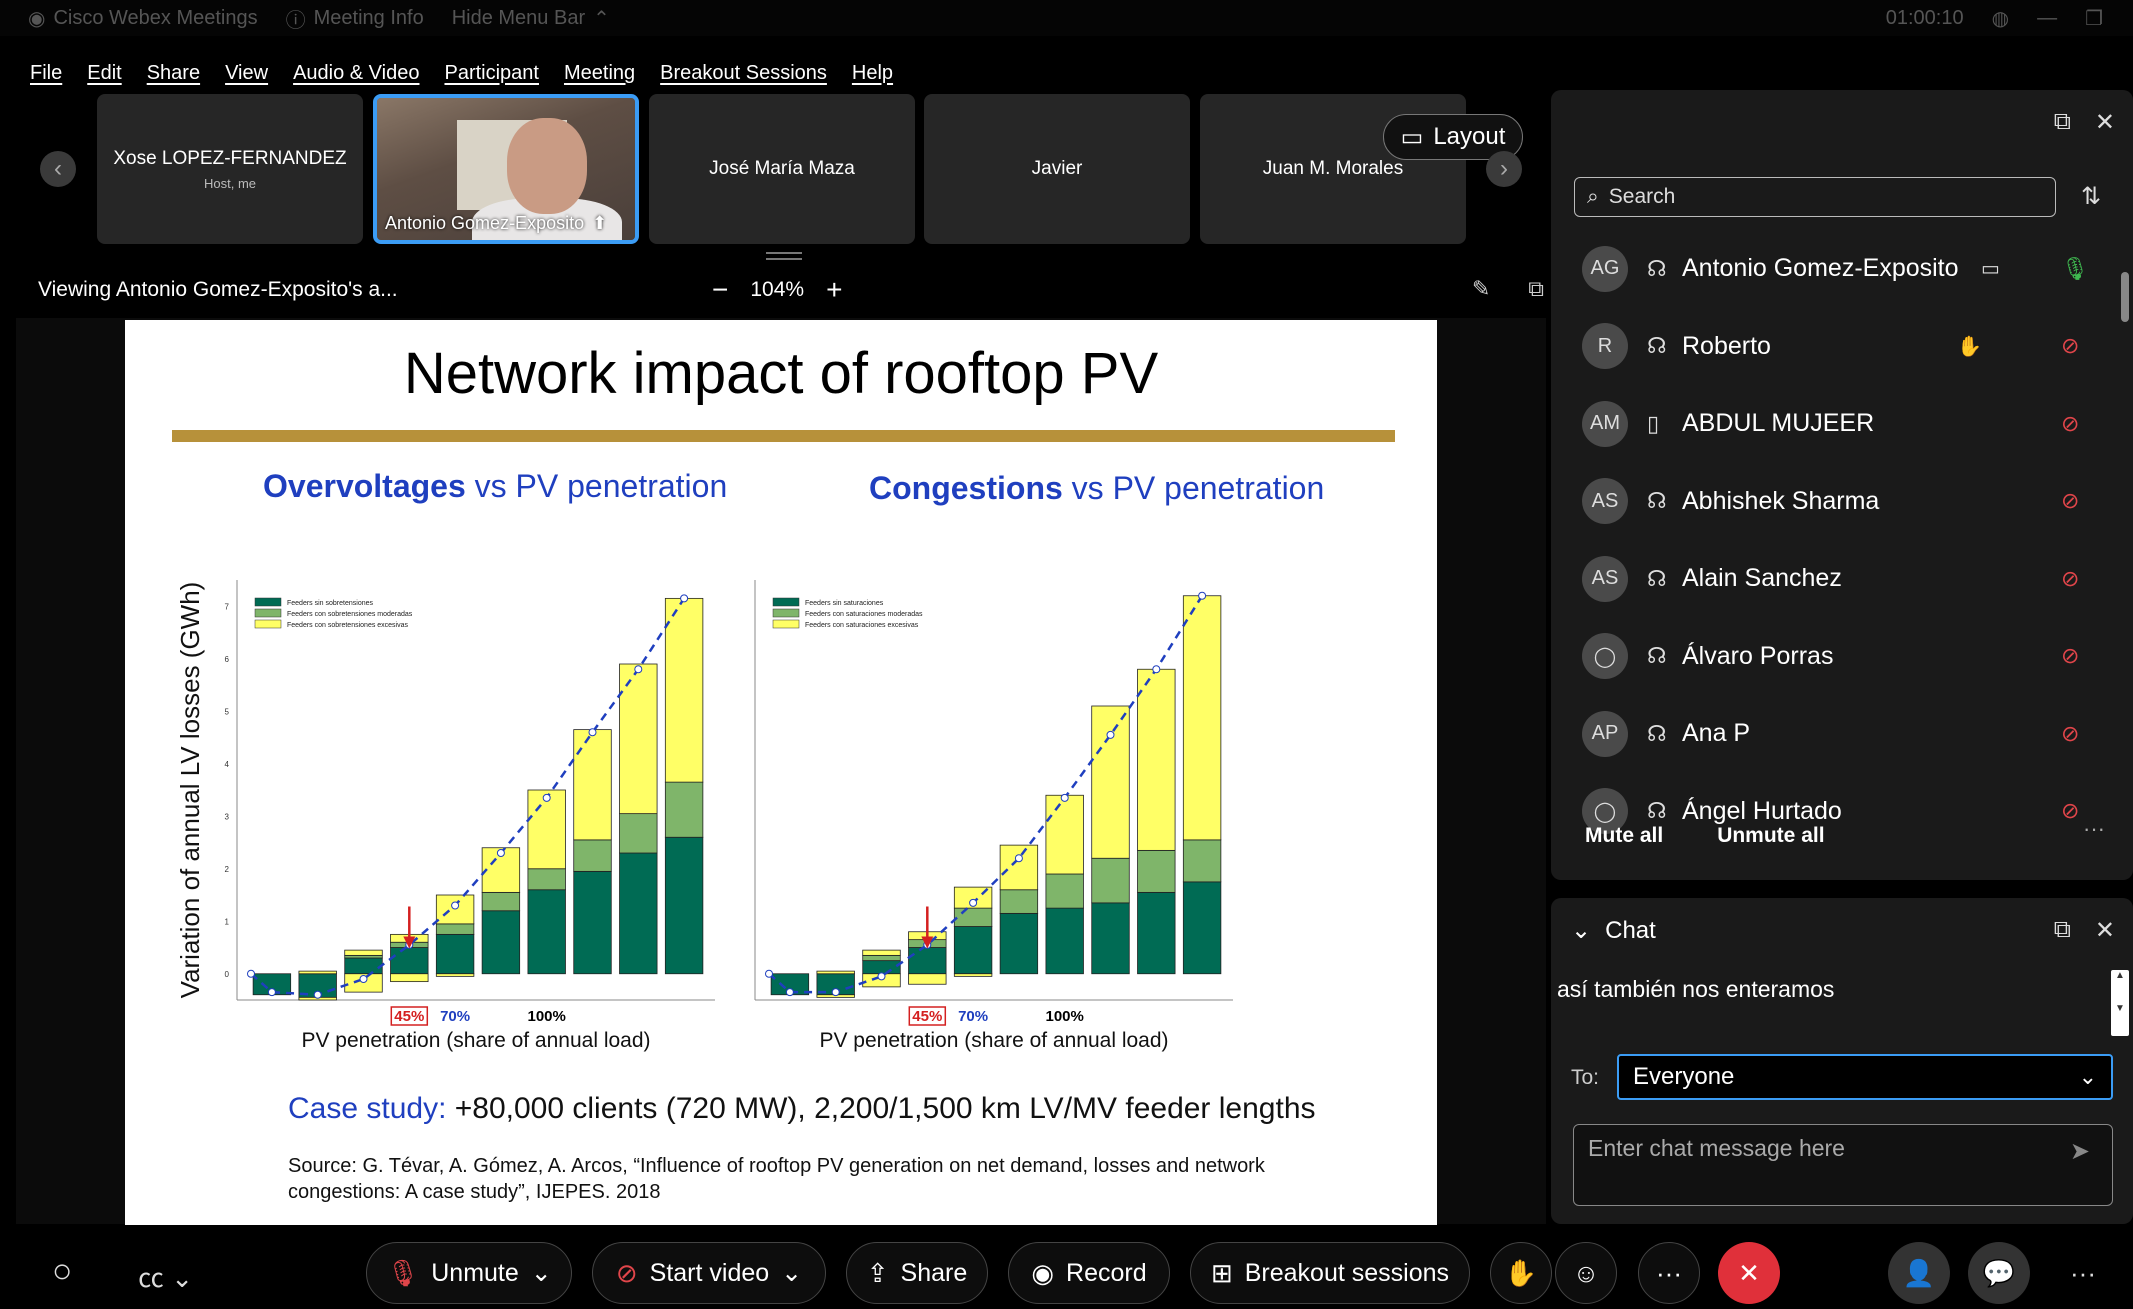 This screenshot has height=1309, width=2133. I want to click on chevron-left-icon: ‹, so click(58, 168).